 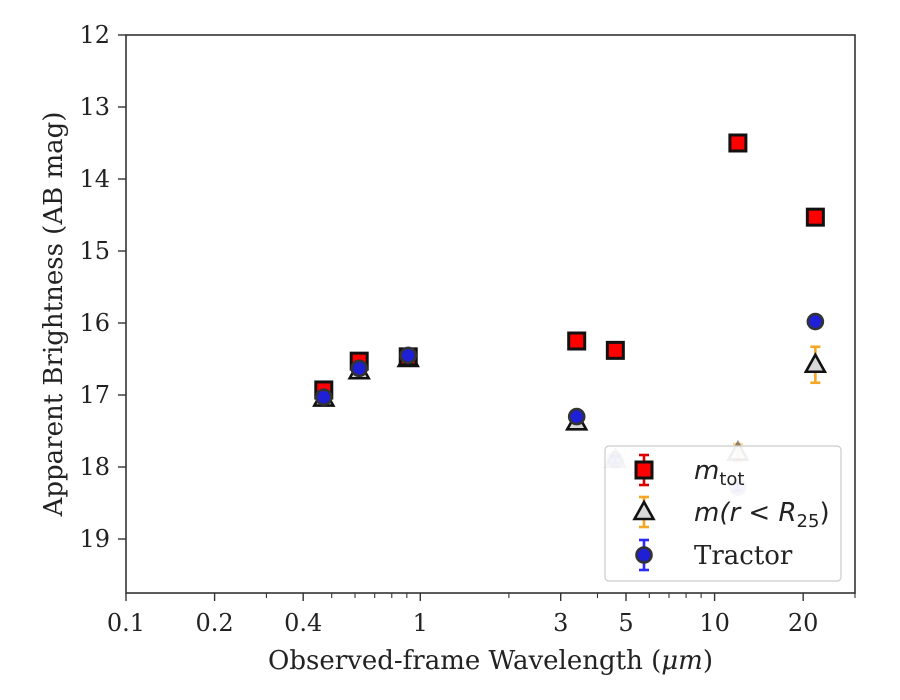 What do you see at coordinates (464, 661) in the screenshot?
I see `x-axis-label-prefix: Observed-frame Wavelength (` at bounding box center [464, 661].